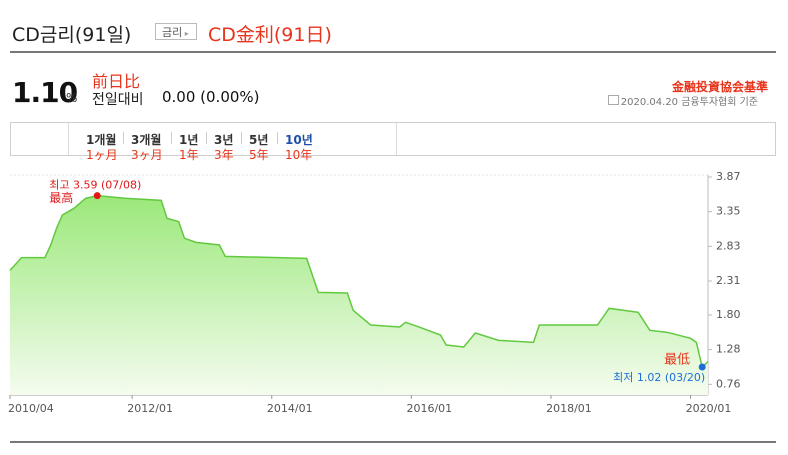  I want to click on x-tick-label: 2016/01, so click(429, 408).